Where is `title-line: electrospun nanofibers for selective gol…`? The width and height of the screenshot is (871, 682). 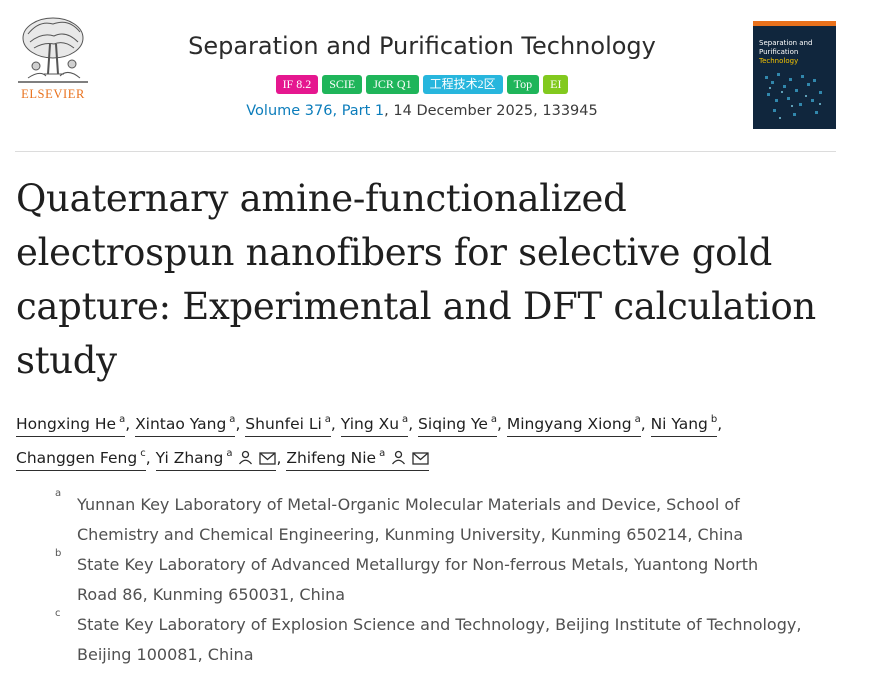
title-line: electrospun nanofibers for selective gol… is located at coordinates (394, 252).